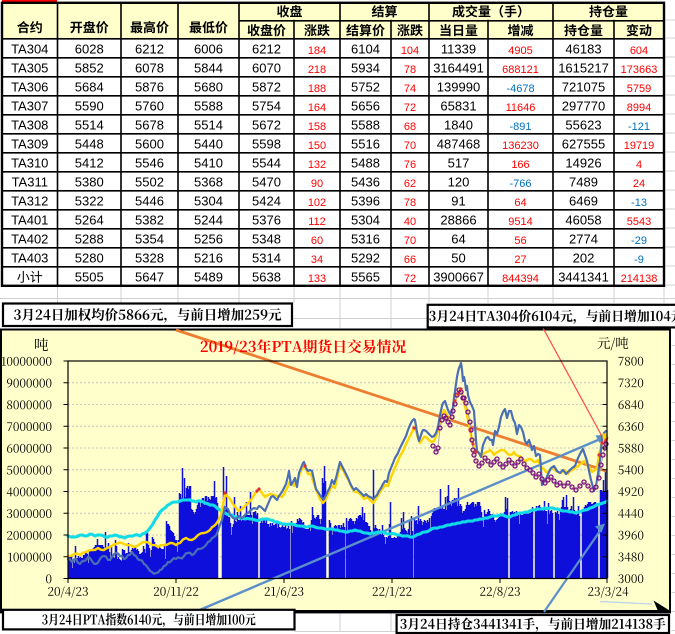 The image size is (675, 634). What do you see at coordinates (149, 106) in the screenshot?
I see `svg-text: 5760` at bounding box center [149, 106].